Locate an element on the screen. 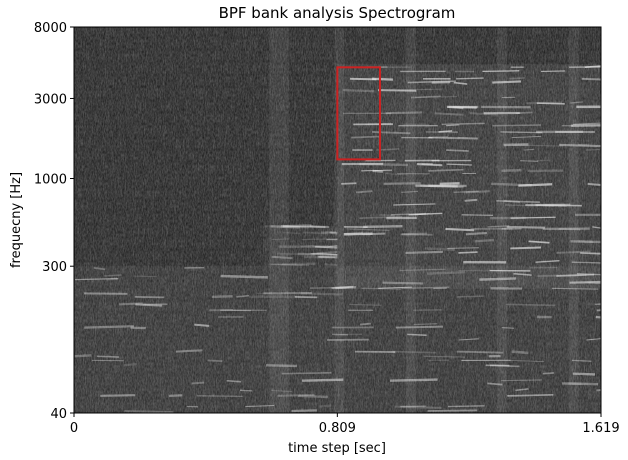 This screenshot has width=628, height=460. highlight-box is located at coordinates (358, 113).